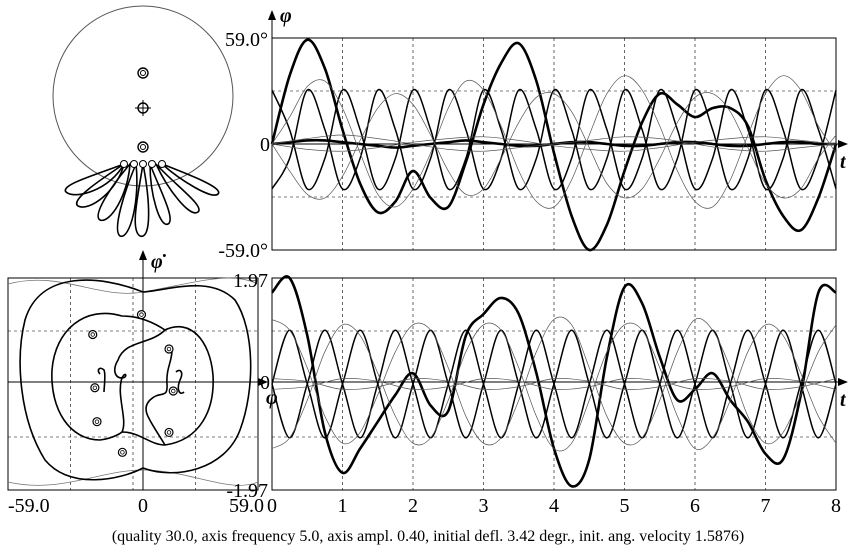 The width and height of the screenshot is (856, 556). I want to click on pivot-ring-bottom, so click(143, 147).